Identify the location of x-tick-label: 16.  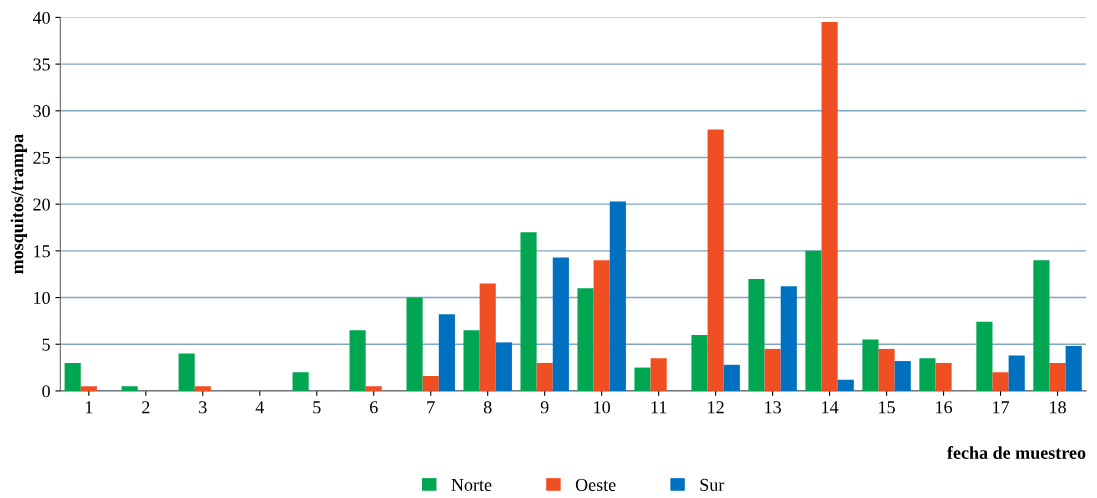
(944, 407).